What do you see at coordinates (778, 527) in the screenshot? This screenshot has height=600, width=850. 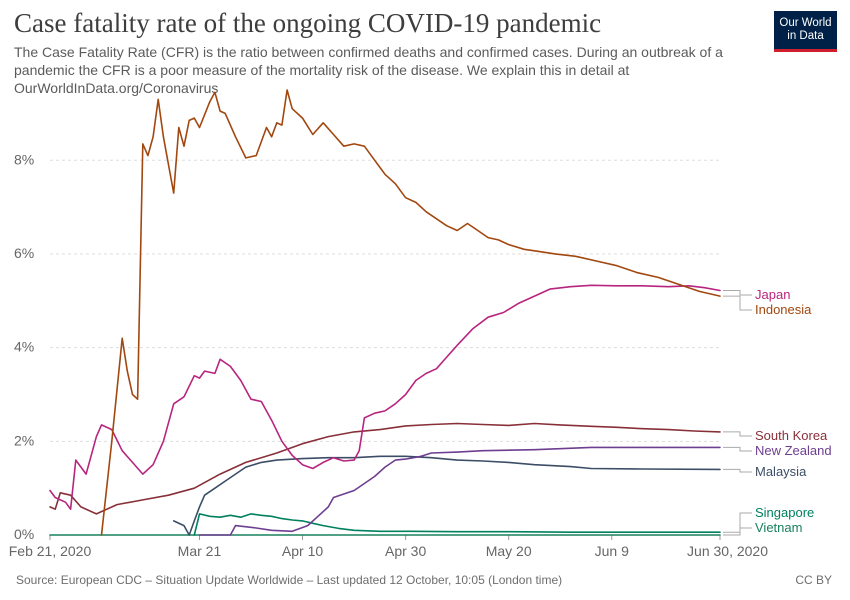 I see `series-label-vietnam: Vietnam` at bounding box center [778, 527].